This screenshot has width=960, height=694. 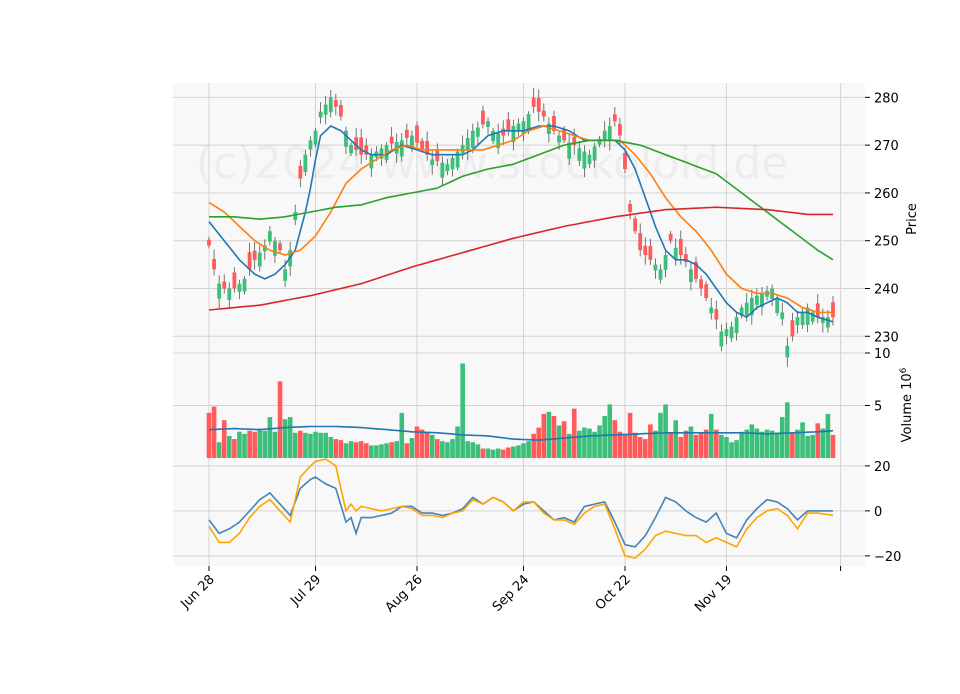 I want to click on price-y-tick-label: 270, so click(x=886, y=146).